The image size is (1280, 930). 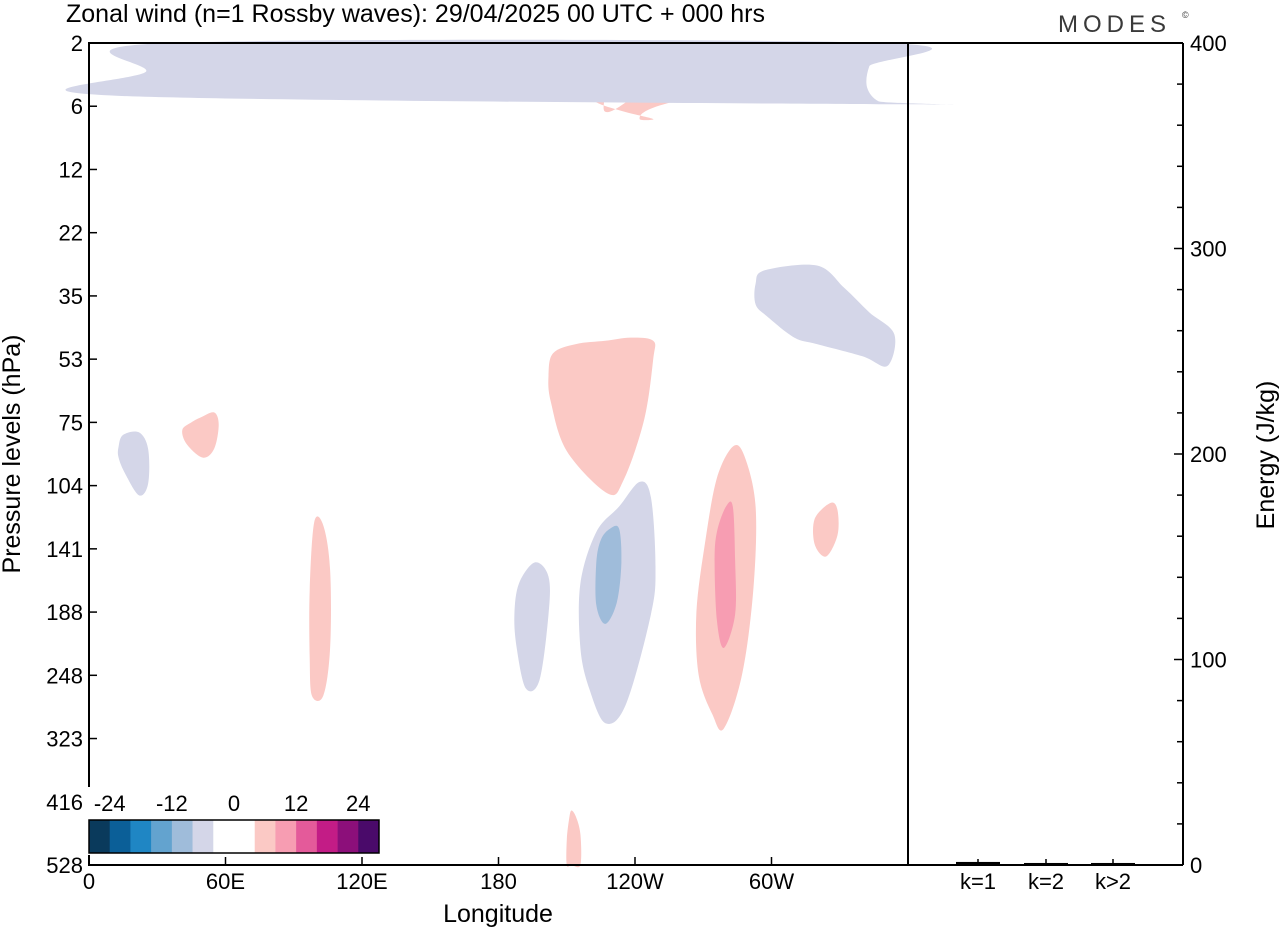 What do you see at coordinates (71, 454) in the screenshot?
I see `y-axis: 2 6 12 22 35 53 75 104 141 188 248 323 416 528` at bounding box center [71, 454].